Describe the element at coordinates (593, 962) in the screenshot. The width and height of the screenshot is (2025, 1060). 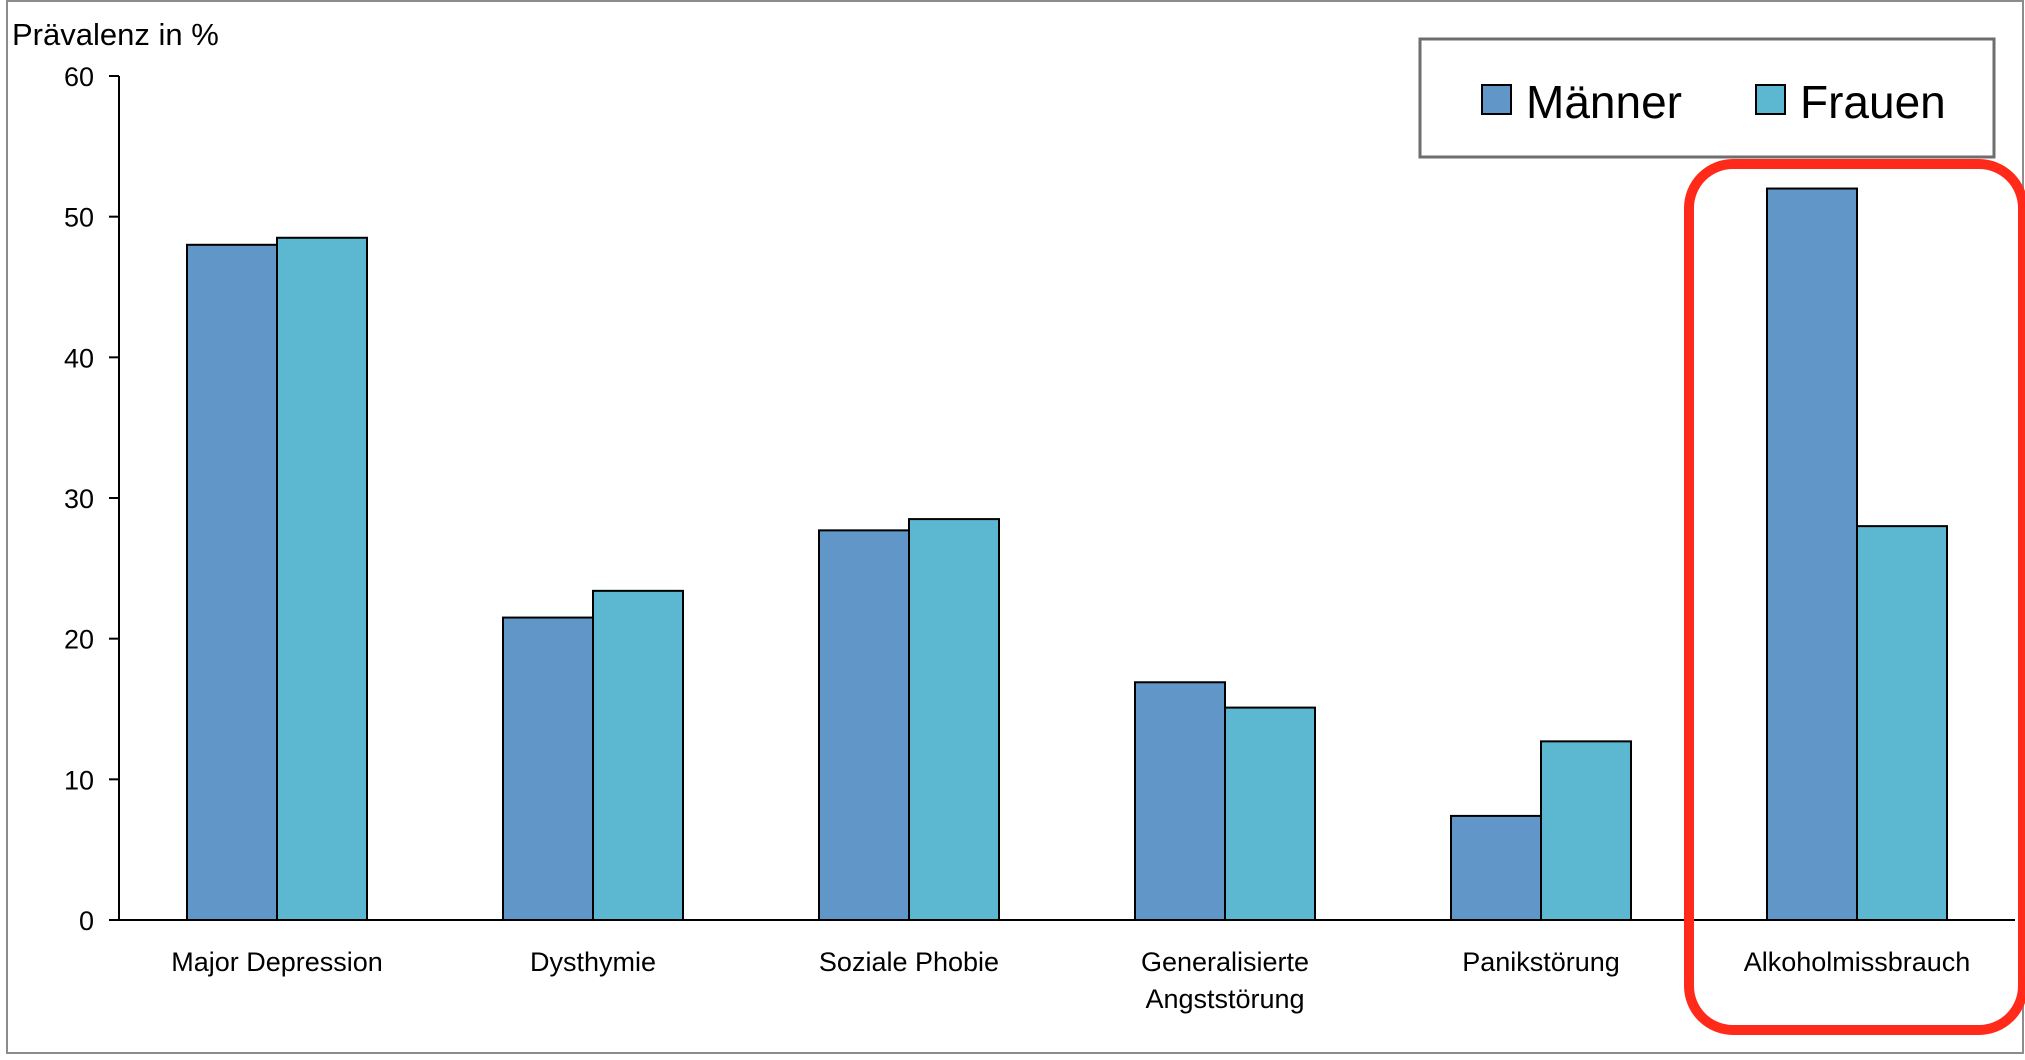
I see `x-tick-label: Dysthymie` at that location.